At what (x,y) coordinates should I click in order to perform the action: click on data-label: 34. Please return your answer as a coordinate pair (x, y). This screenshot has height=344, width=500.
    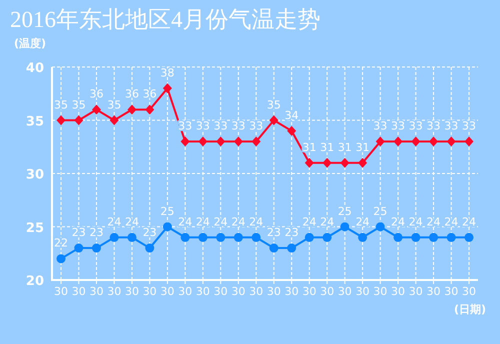
    Looking at the image, I should click on (291, 115).